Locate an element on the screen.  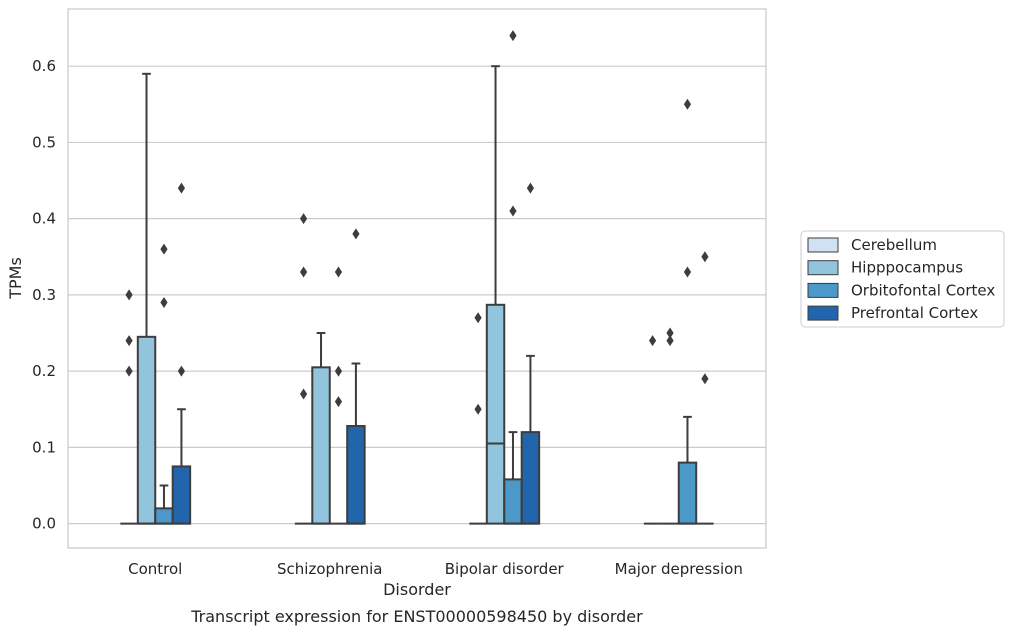
y-tick-label: 0.3 is located at coordinates (44, 295).